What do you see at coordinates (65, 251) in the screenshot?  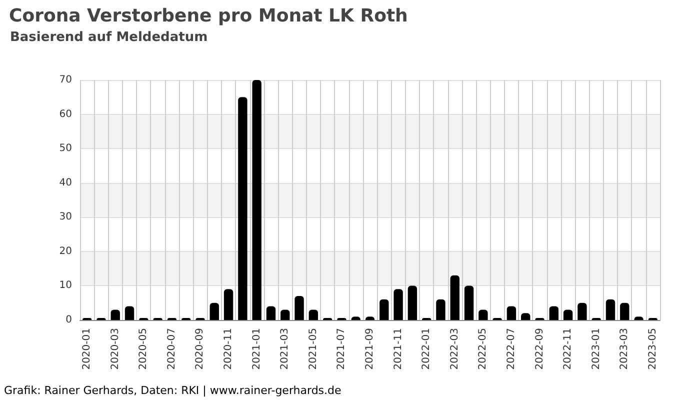 I see `y-tick-label: 20` at bounding box center [65, 251].